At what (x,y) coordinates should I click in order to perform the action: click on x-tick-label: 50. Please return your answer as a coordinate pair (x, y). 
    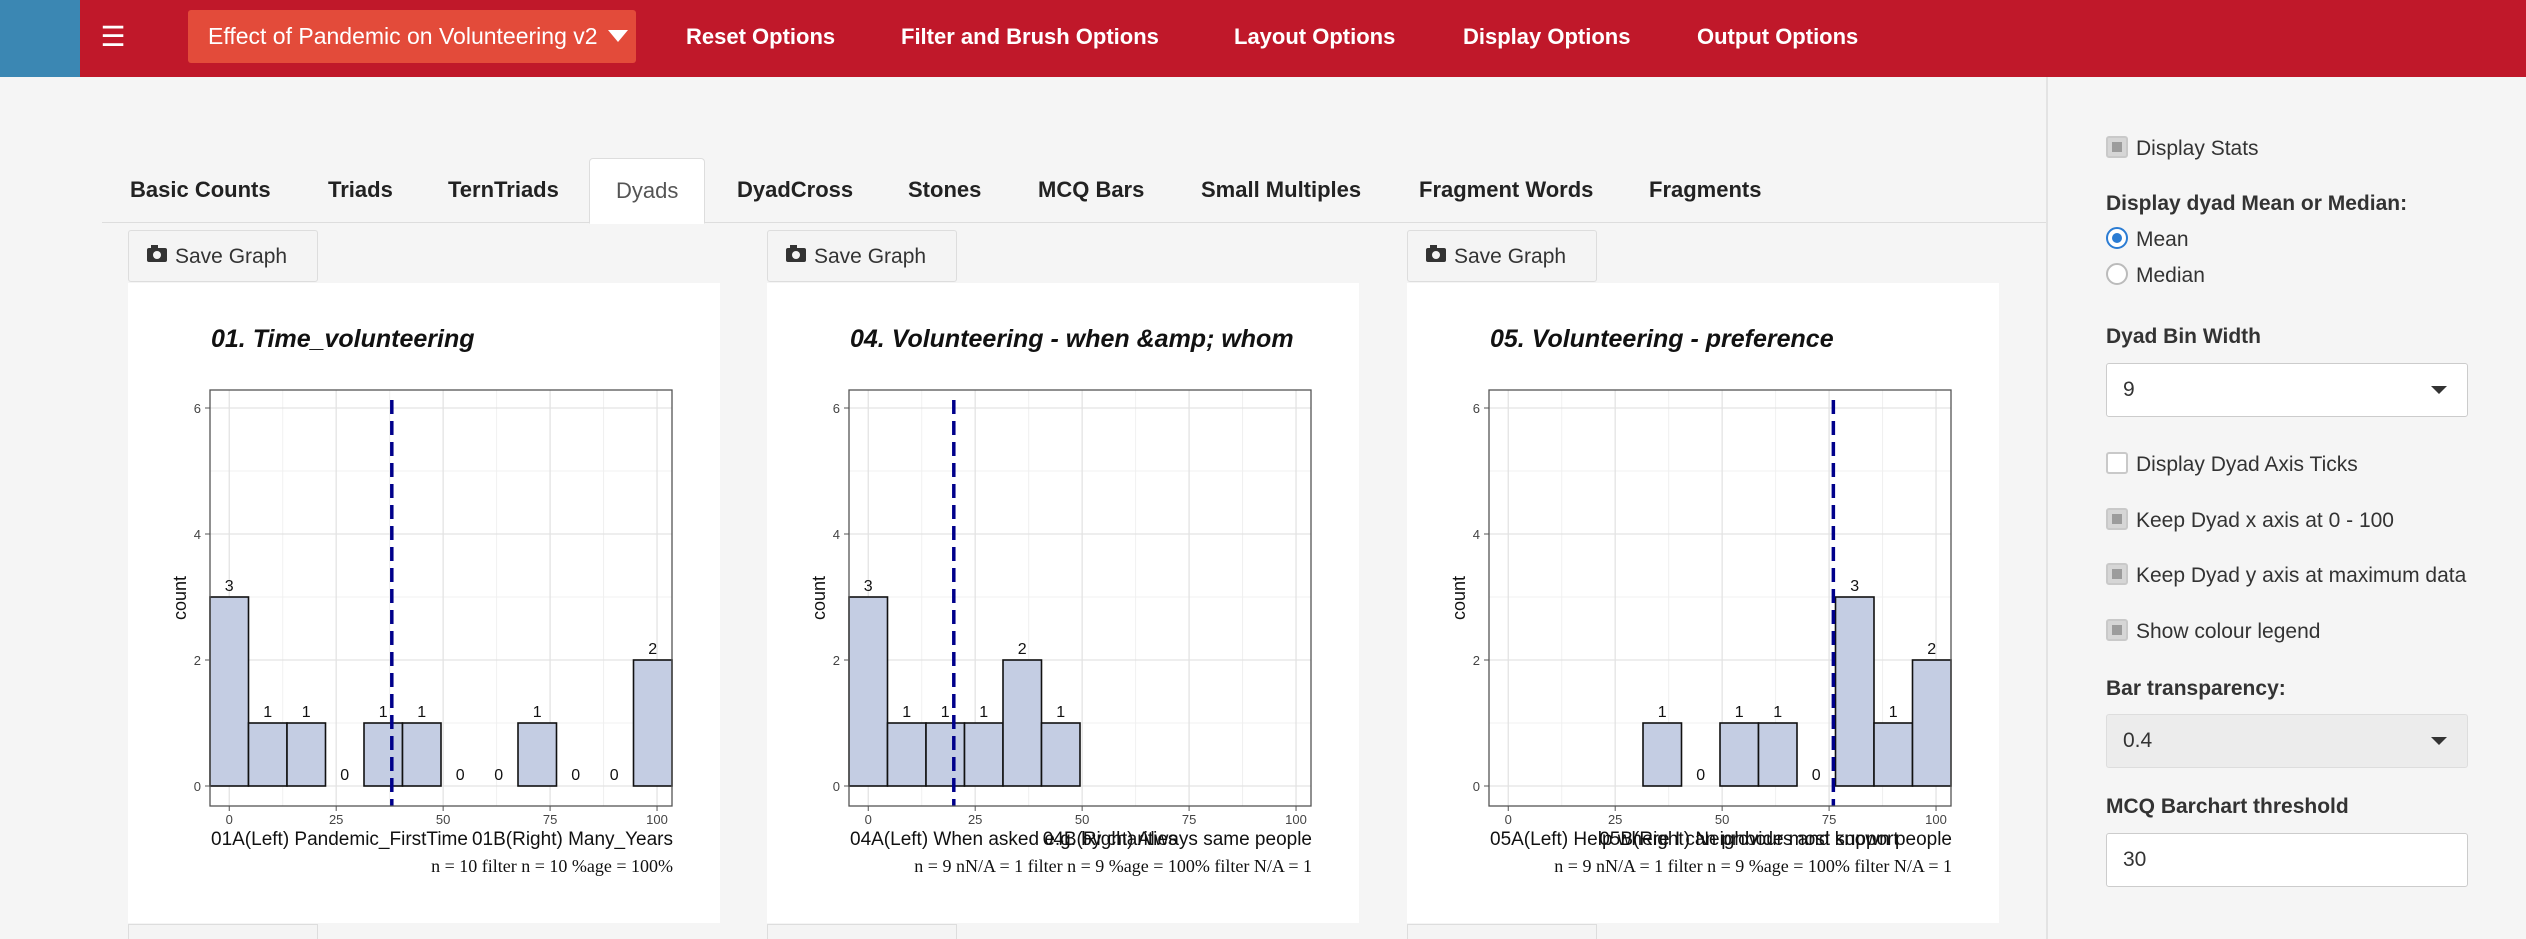
    Looking at the image, I should click on (1082, 819).